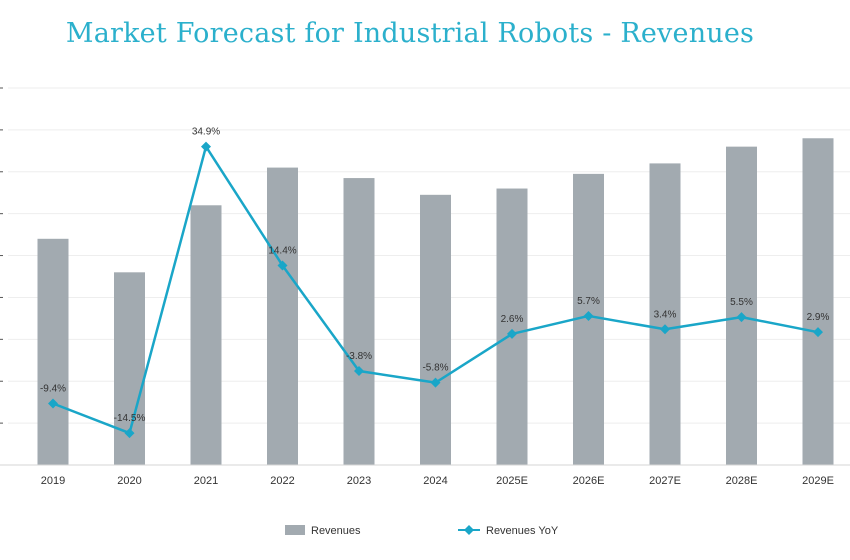 The image size is (850, 560). I want to click on x-tick-label: 2027E, so click(665, 481).